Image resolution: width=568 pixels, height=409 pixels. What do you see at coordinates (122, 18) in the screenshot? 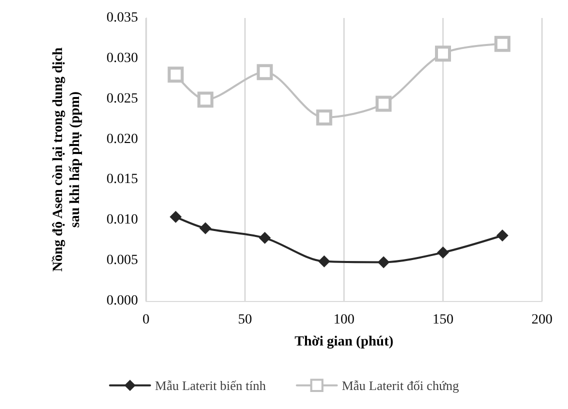
I see `y-tick-label: 0.035` at bounding box center [122, 18].